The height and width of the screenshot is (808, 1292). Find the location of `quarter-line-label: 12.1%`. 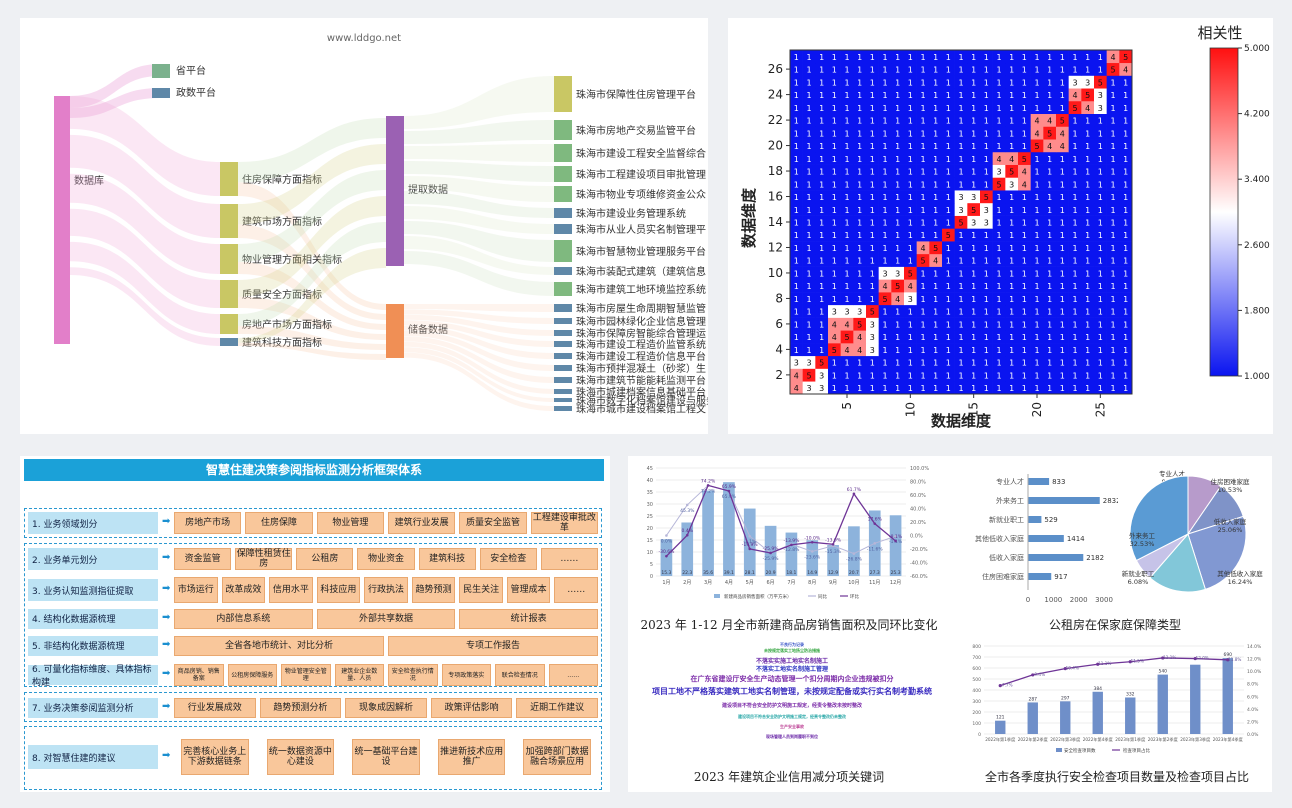

quarter-line-label: 12.1% is located at coordinates (1169, 657).